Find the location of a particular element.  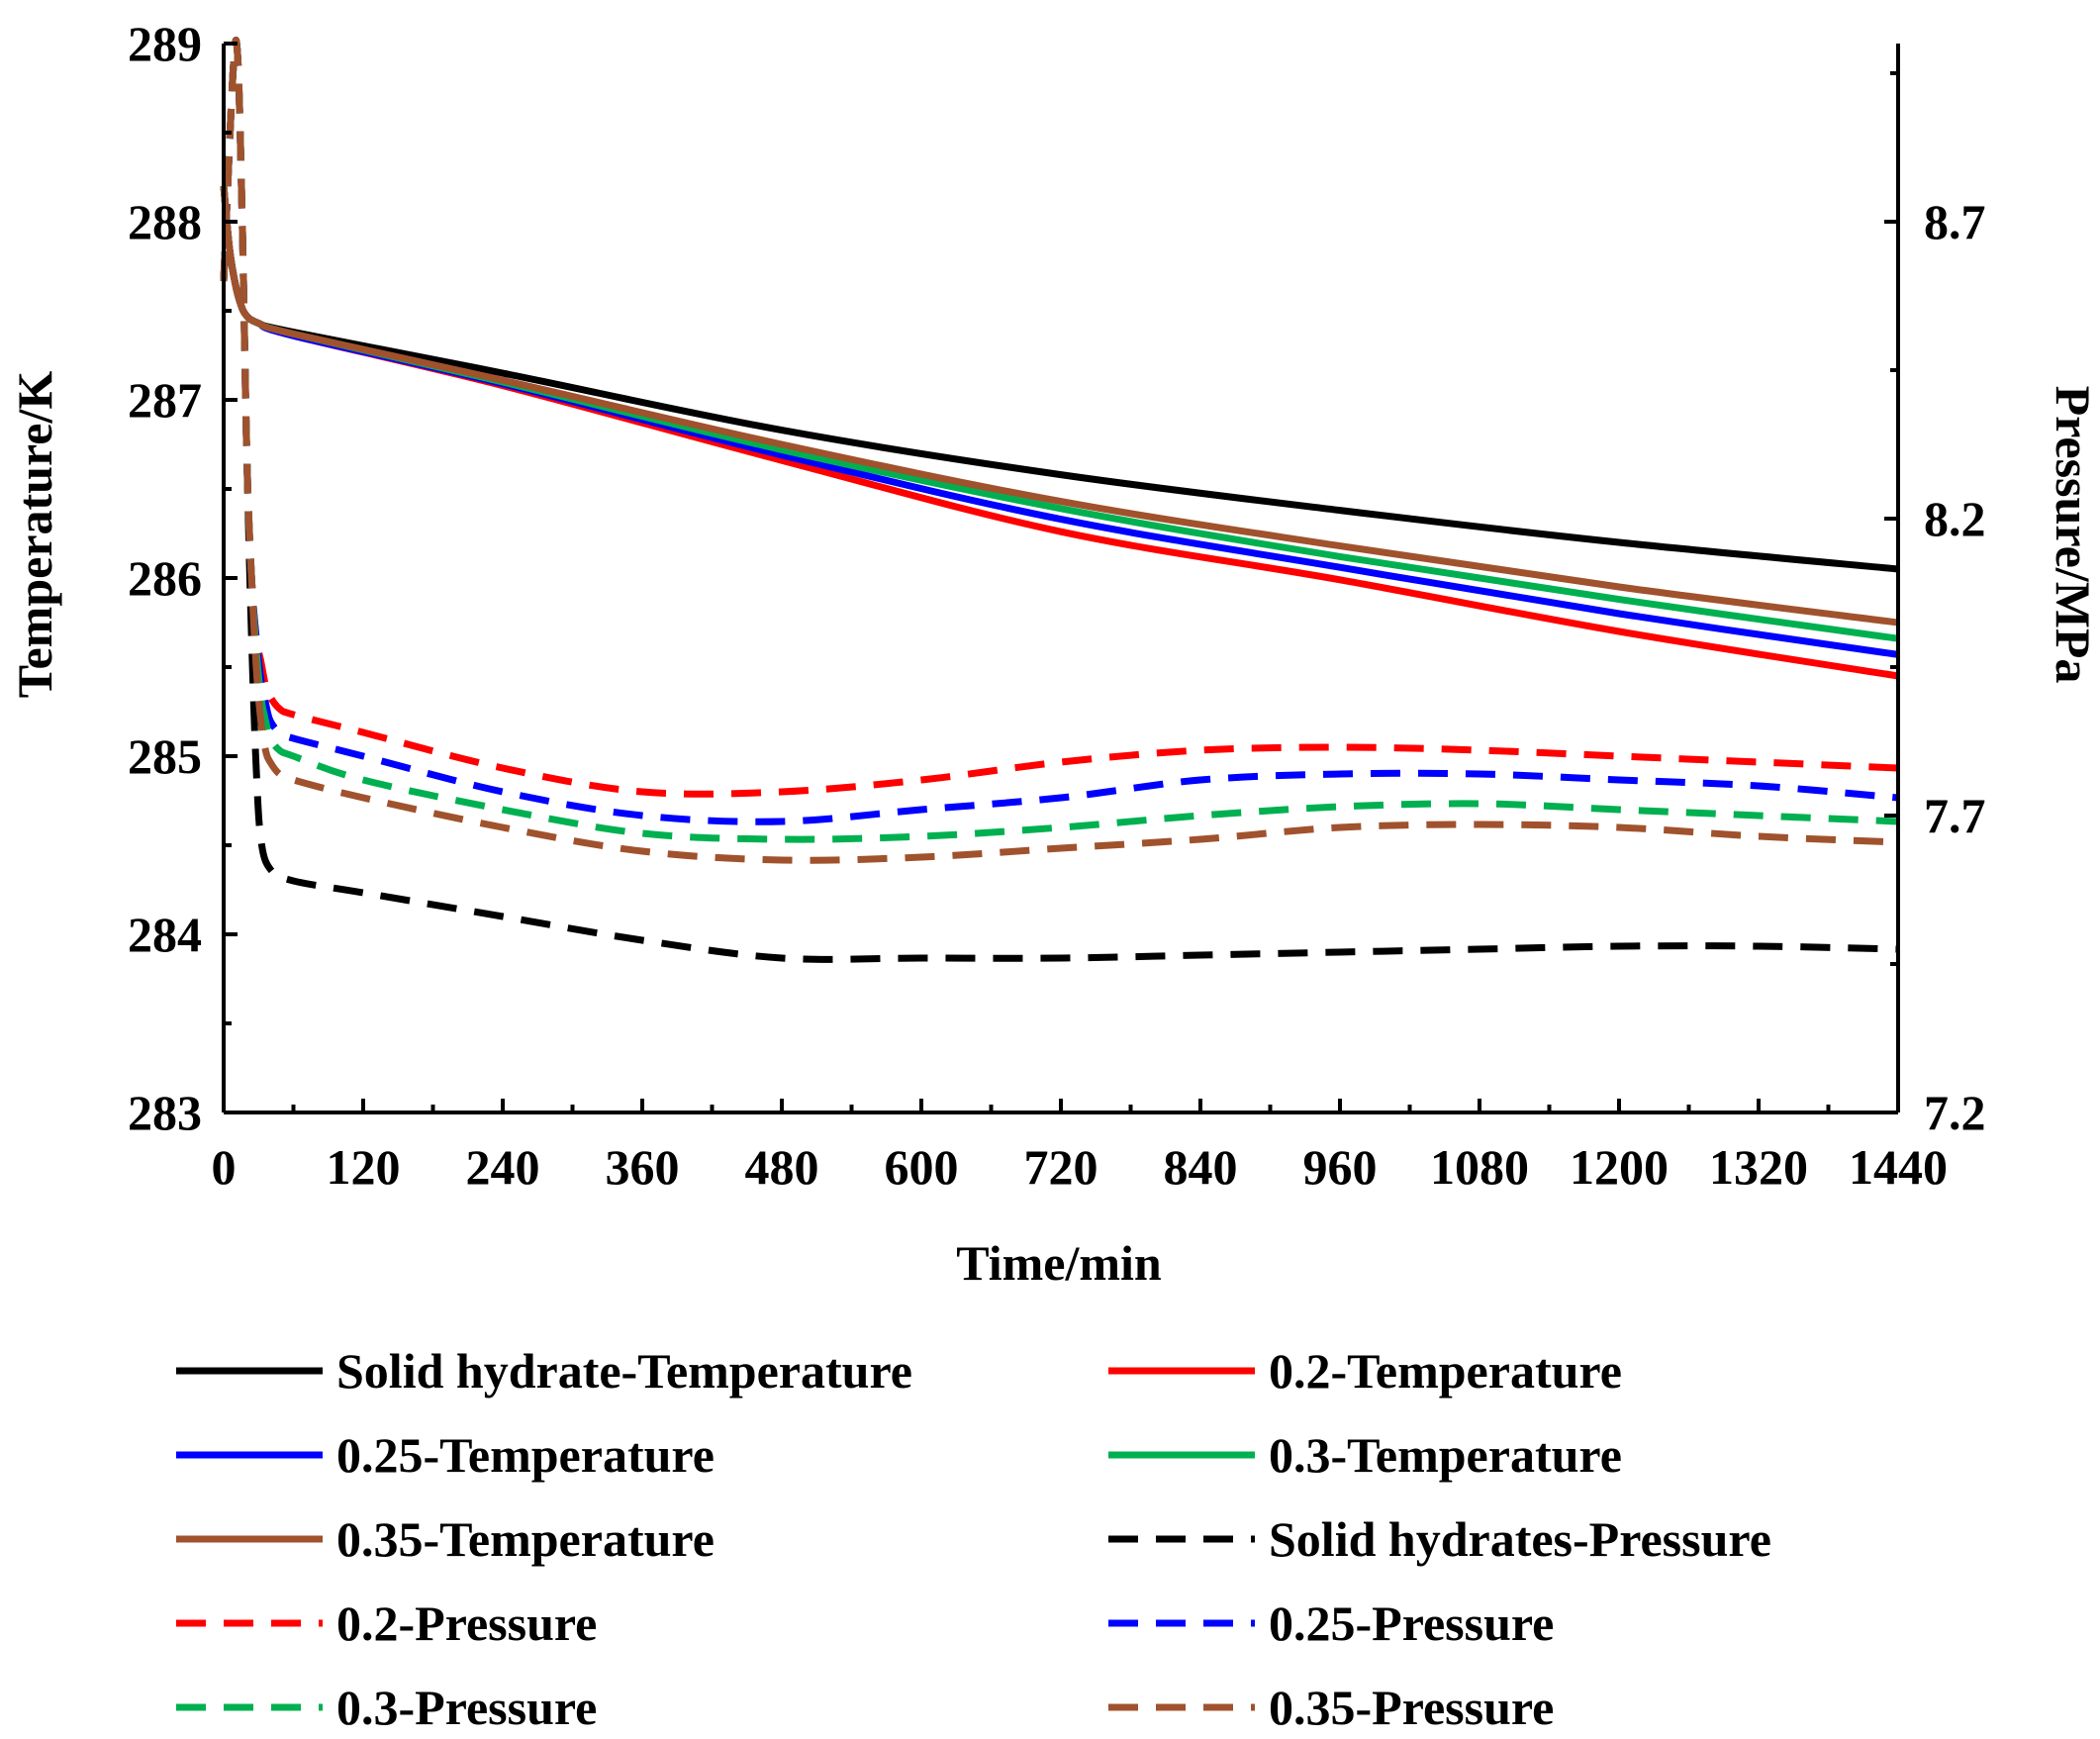

y-right-tick-label: 8.2 is located at coordinates (1955, 518).